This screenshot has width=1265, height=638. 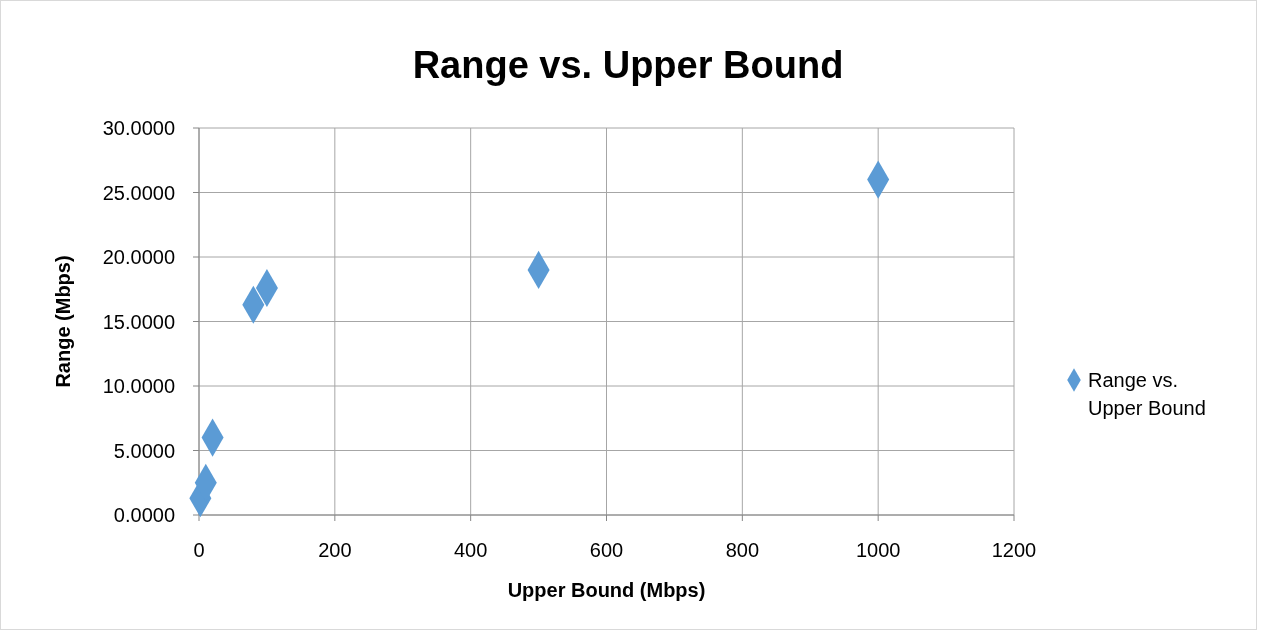 I want to click on x-tick-label: 1200, so click(x=1014, y=550).